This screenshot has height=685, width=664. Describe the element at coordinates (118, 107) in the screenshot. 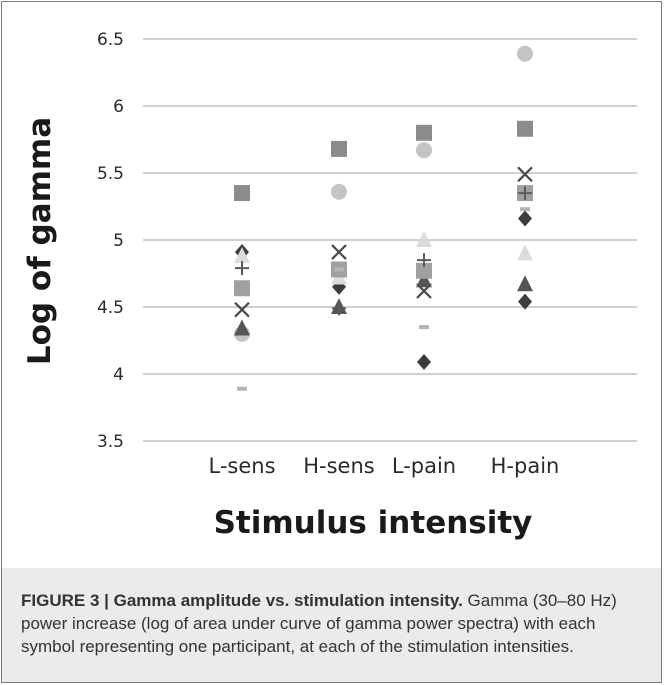

I see `y-tick-label: 6` at that location.